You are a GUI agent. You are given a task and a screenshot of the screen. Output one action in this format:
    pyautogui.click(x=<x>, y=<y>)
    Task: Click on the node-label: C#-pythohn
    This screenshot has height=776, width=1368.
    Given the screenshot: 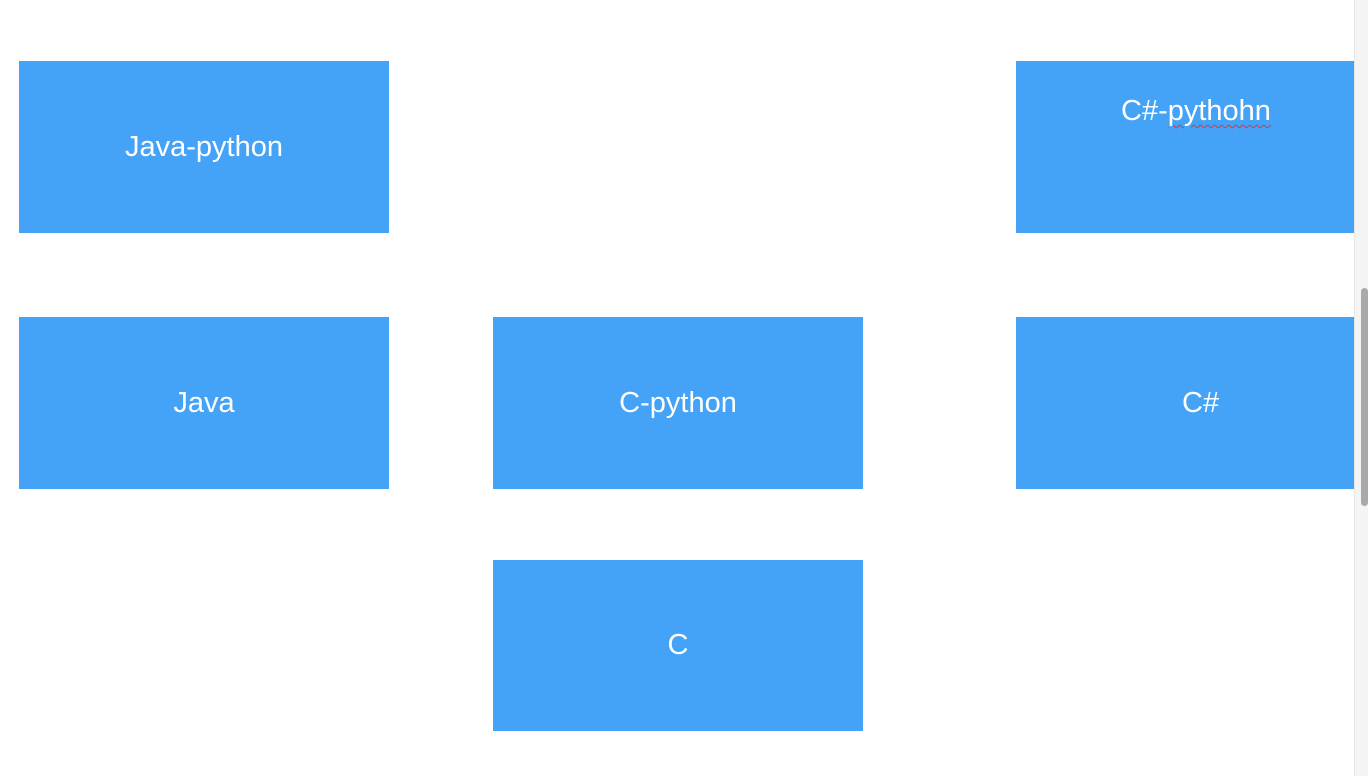 What is the action you would take?
    pyautogui.click(x=1196, y=111)
    